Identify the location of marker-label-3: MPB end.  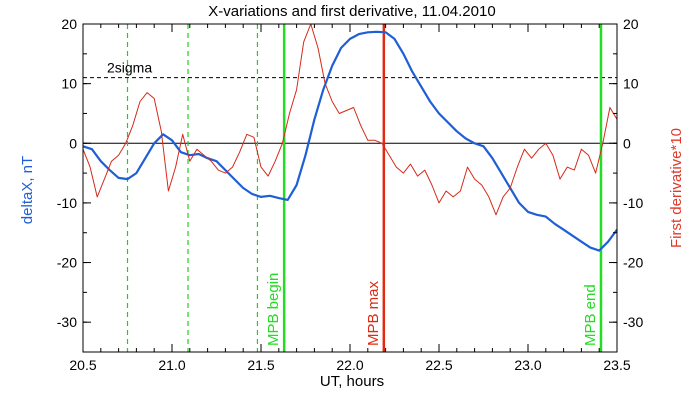
(590, 315).